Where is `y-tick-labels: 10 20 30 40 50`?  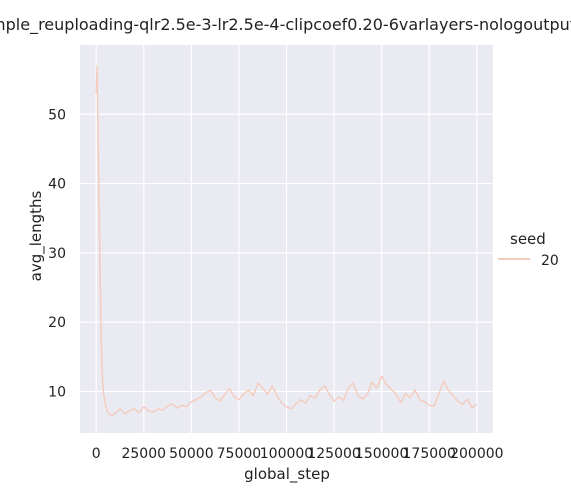 y-tick-labels: 10 20 30 40 50 is located at coordinates (57, 253).